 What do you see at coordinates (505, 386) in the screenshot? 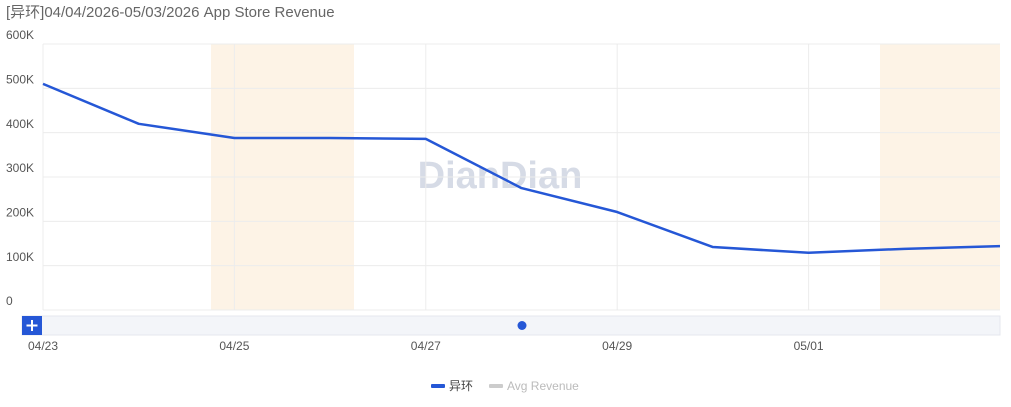
I see `legend: 异环 Avg Revenue` at bounding box center [505, 386].